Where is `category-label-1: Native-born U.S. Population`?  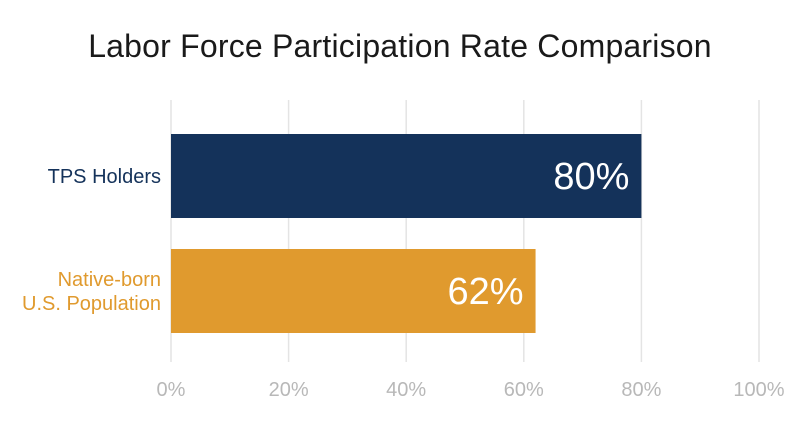
category-label-1: Native-born U.S. Population is located at coordinates (91, 292).